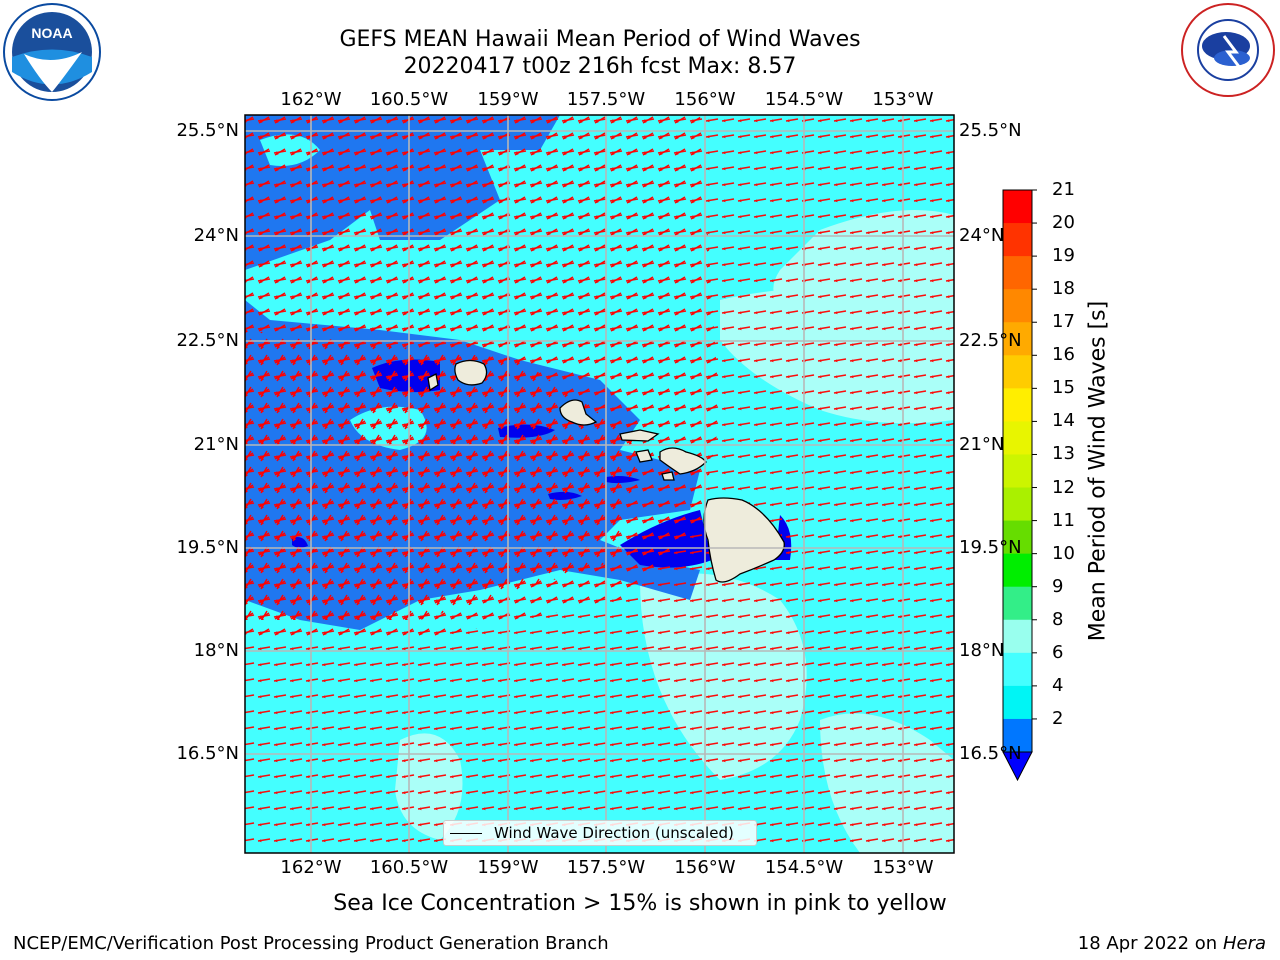 This screenshot has width=1280, height=960. I want to click on colorbar-tick-label: 2, so click(1058, 718).